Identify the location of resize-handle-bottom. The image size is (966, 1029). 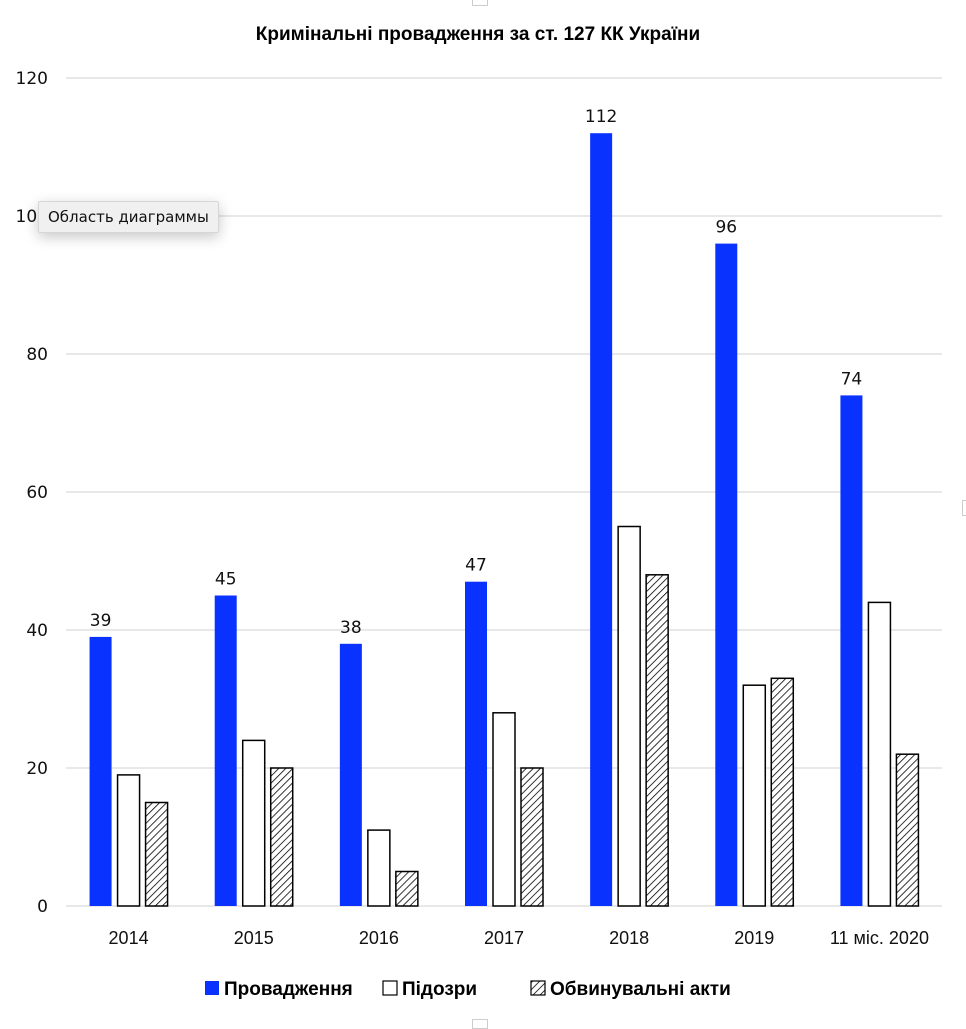
(480, 1024).